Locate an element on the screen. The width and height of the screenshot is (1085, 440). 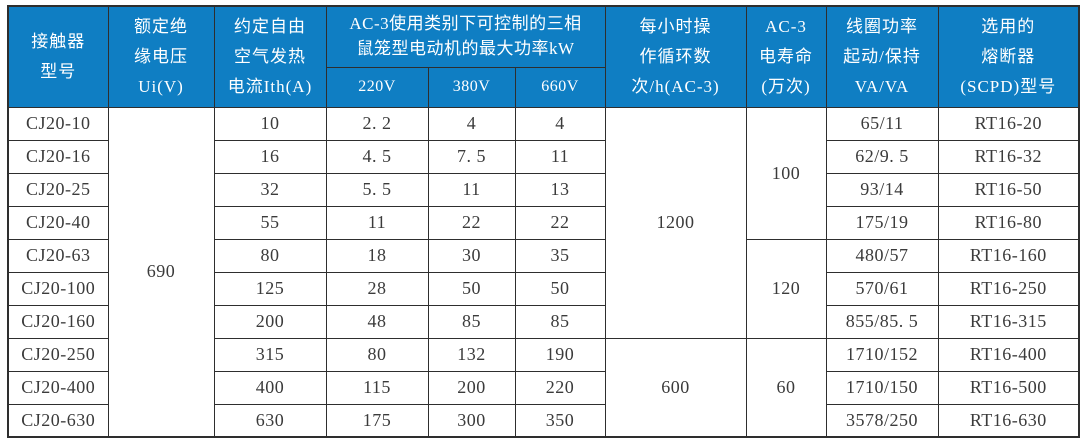
cell-ith: 55 is located at coordinates (270, 222).